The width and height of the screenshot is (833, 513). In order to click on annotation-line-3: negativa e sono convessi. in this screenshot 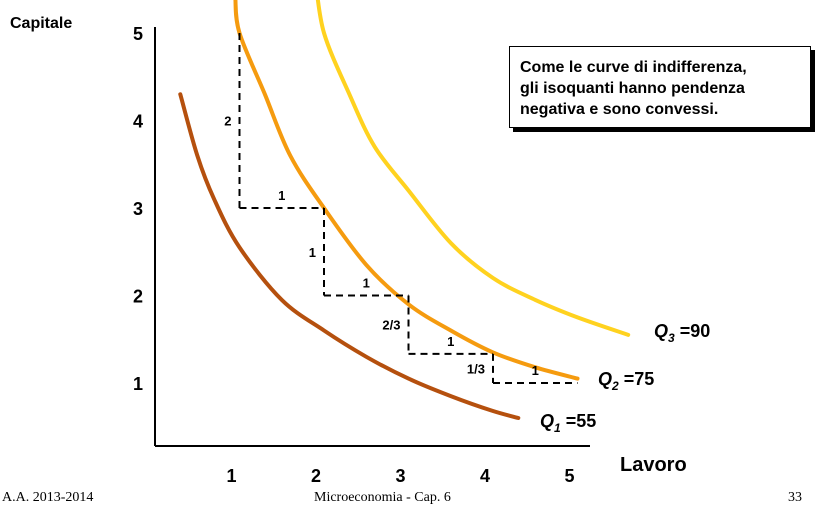, I will do `click(619, 109)`.